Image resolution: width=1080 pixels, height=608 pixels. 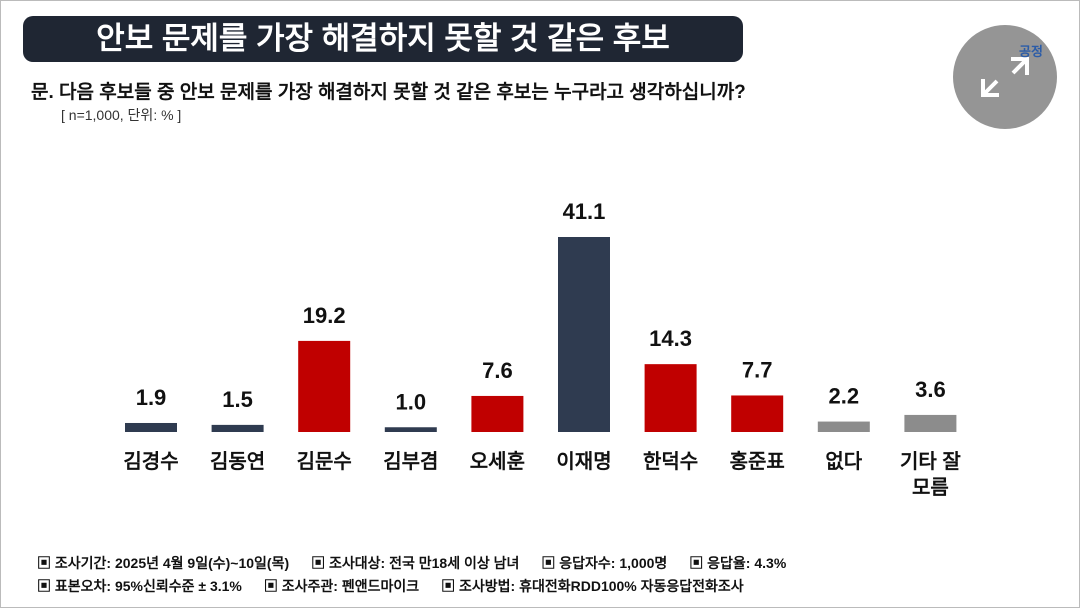 I want to click on value-label: 19.2, so click(x=324, y=315).